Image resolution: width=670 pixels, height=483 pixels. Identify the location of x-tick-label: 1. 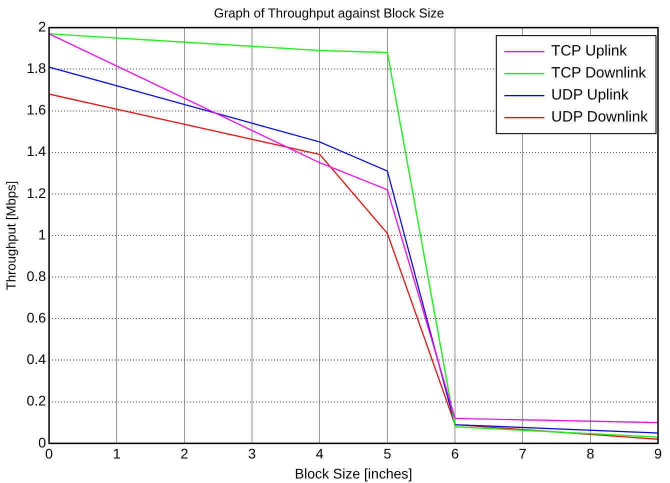
(116, 454).